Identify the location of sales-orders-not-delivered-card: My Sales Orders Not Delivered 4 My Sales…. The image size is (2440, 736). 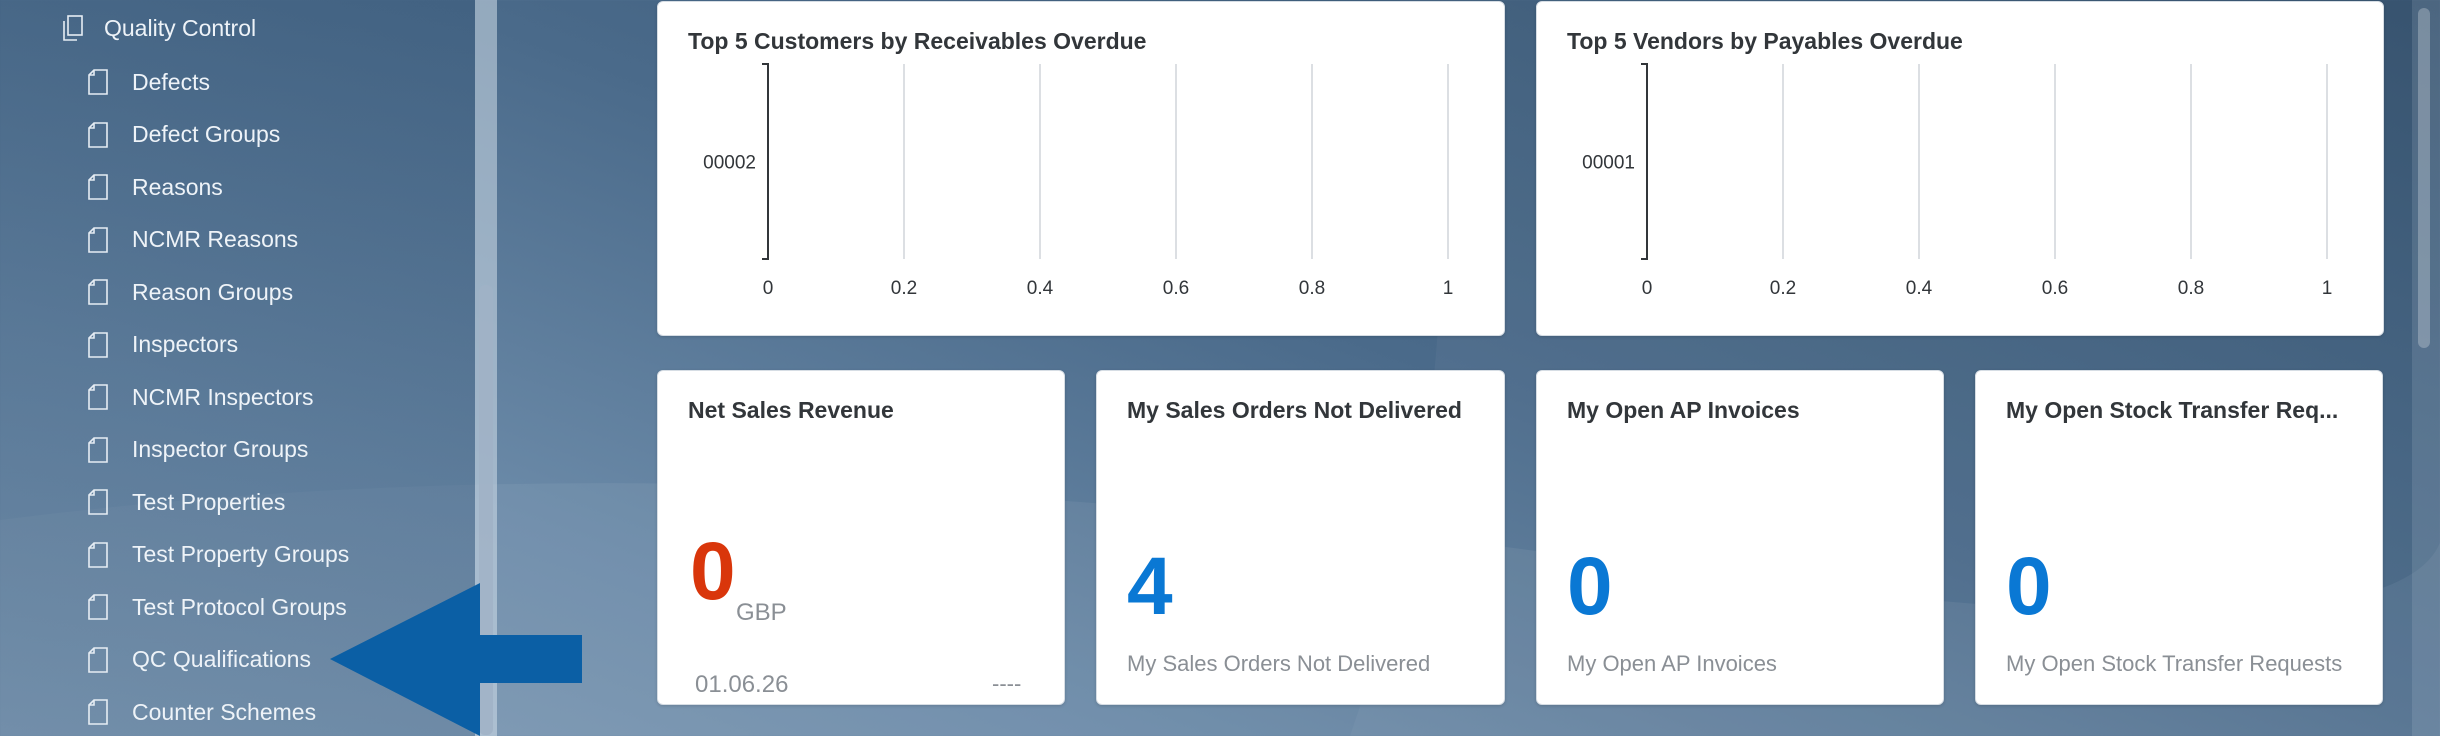
(1300, 537).